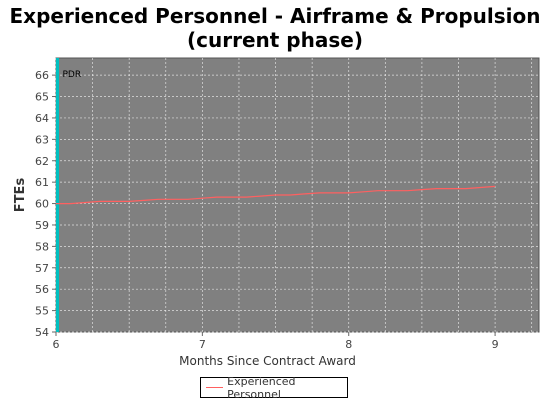 This screenshot has height=400, width=550. Describe the element at coordinates (348, 344) in the screenshot. I see `x-tick-label: 8` at that location.